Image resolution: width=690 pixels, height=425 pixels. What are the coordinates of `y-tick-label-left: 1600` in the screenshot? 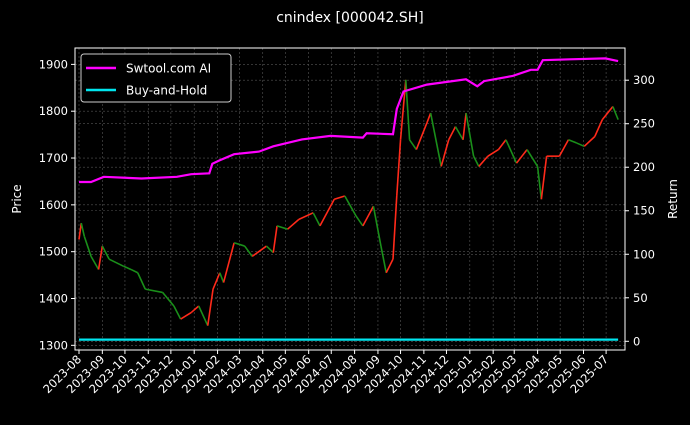 It's located at (53, 205).